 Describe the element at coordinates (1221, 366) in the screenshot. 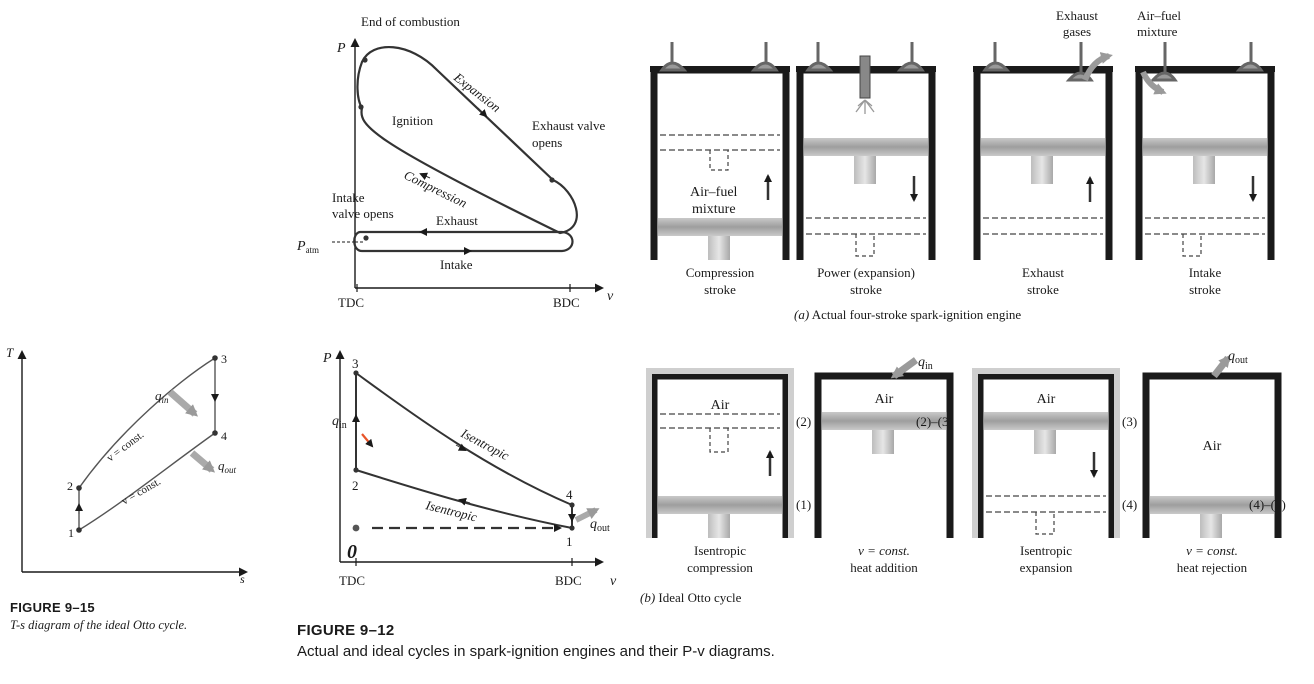

I see `heat-out-arrow-icon` at that location.